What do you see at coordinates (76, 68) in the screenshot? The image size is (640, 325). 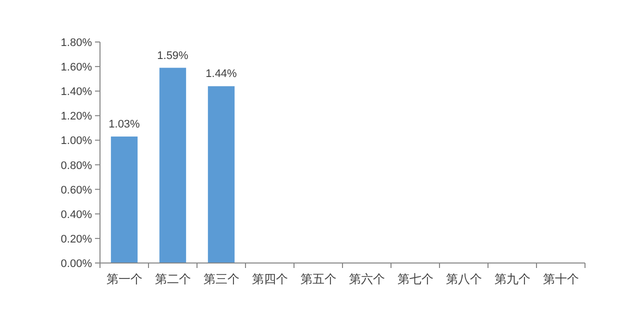 I see `y-tick-label: 1.60%` at bounding box center [76, 68].